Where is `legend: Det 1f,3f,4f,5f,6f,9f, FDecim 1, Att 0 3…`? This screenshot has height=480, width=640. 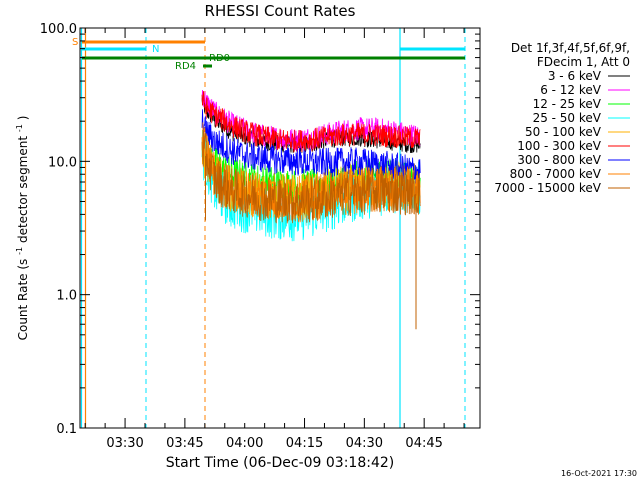
legend: Det 1f,3f,4f,5f,6f,9f, FDecim 1, Att 0 3… is located at coordinates (562, 118).